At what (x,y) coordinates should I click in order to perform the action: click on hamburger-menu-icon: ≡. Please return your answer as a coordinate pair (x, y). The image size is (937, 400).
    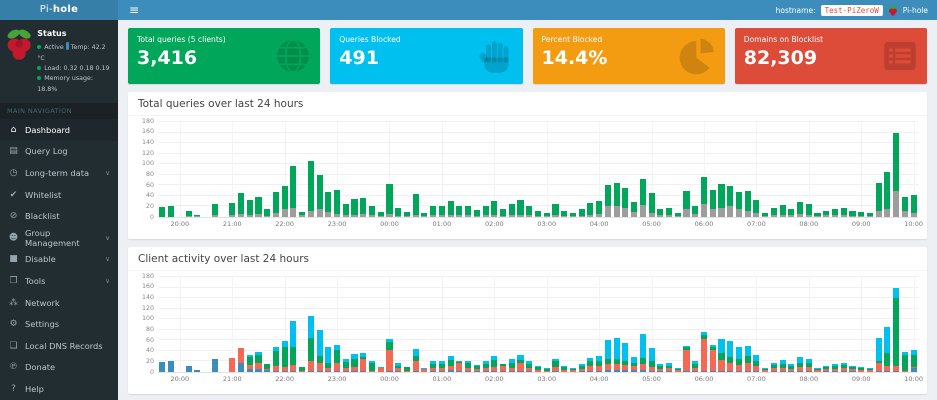
    Looking at the image, I should click on (134, 10).